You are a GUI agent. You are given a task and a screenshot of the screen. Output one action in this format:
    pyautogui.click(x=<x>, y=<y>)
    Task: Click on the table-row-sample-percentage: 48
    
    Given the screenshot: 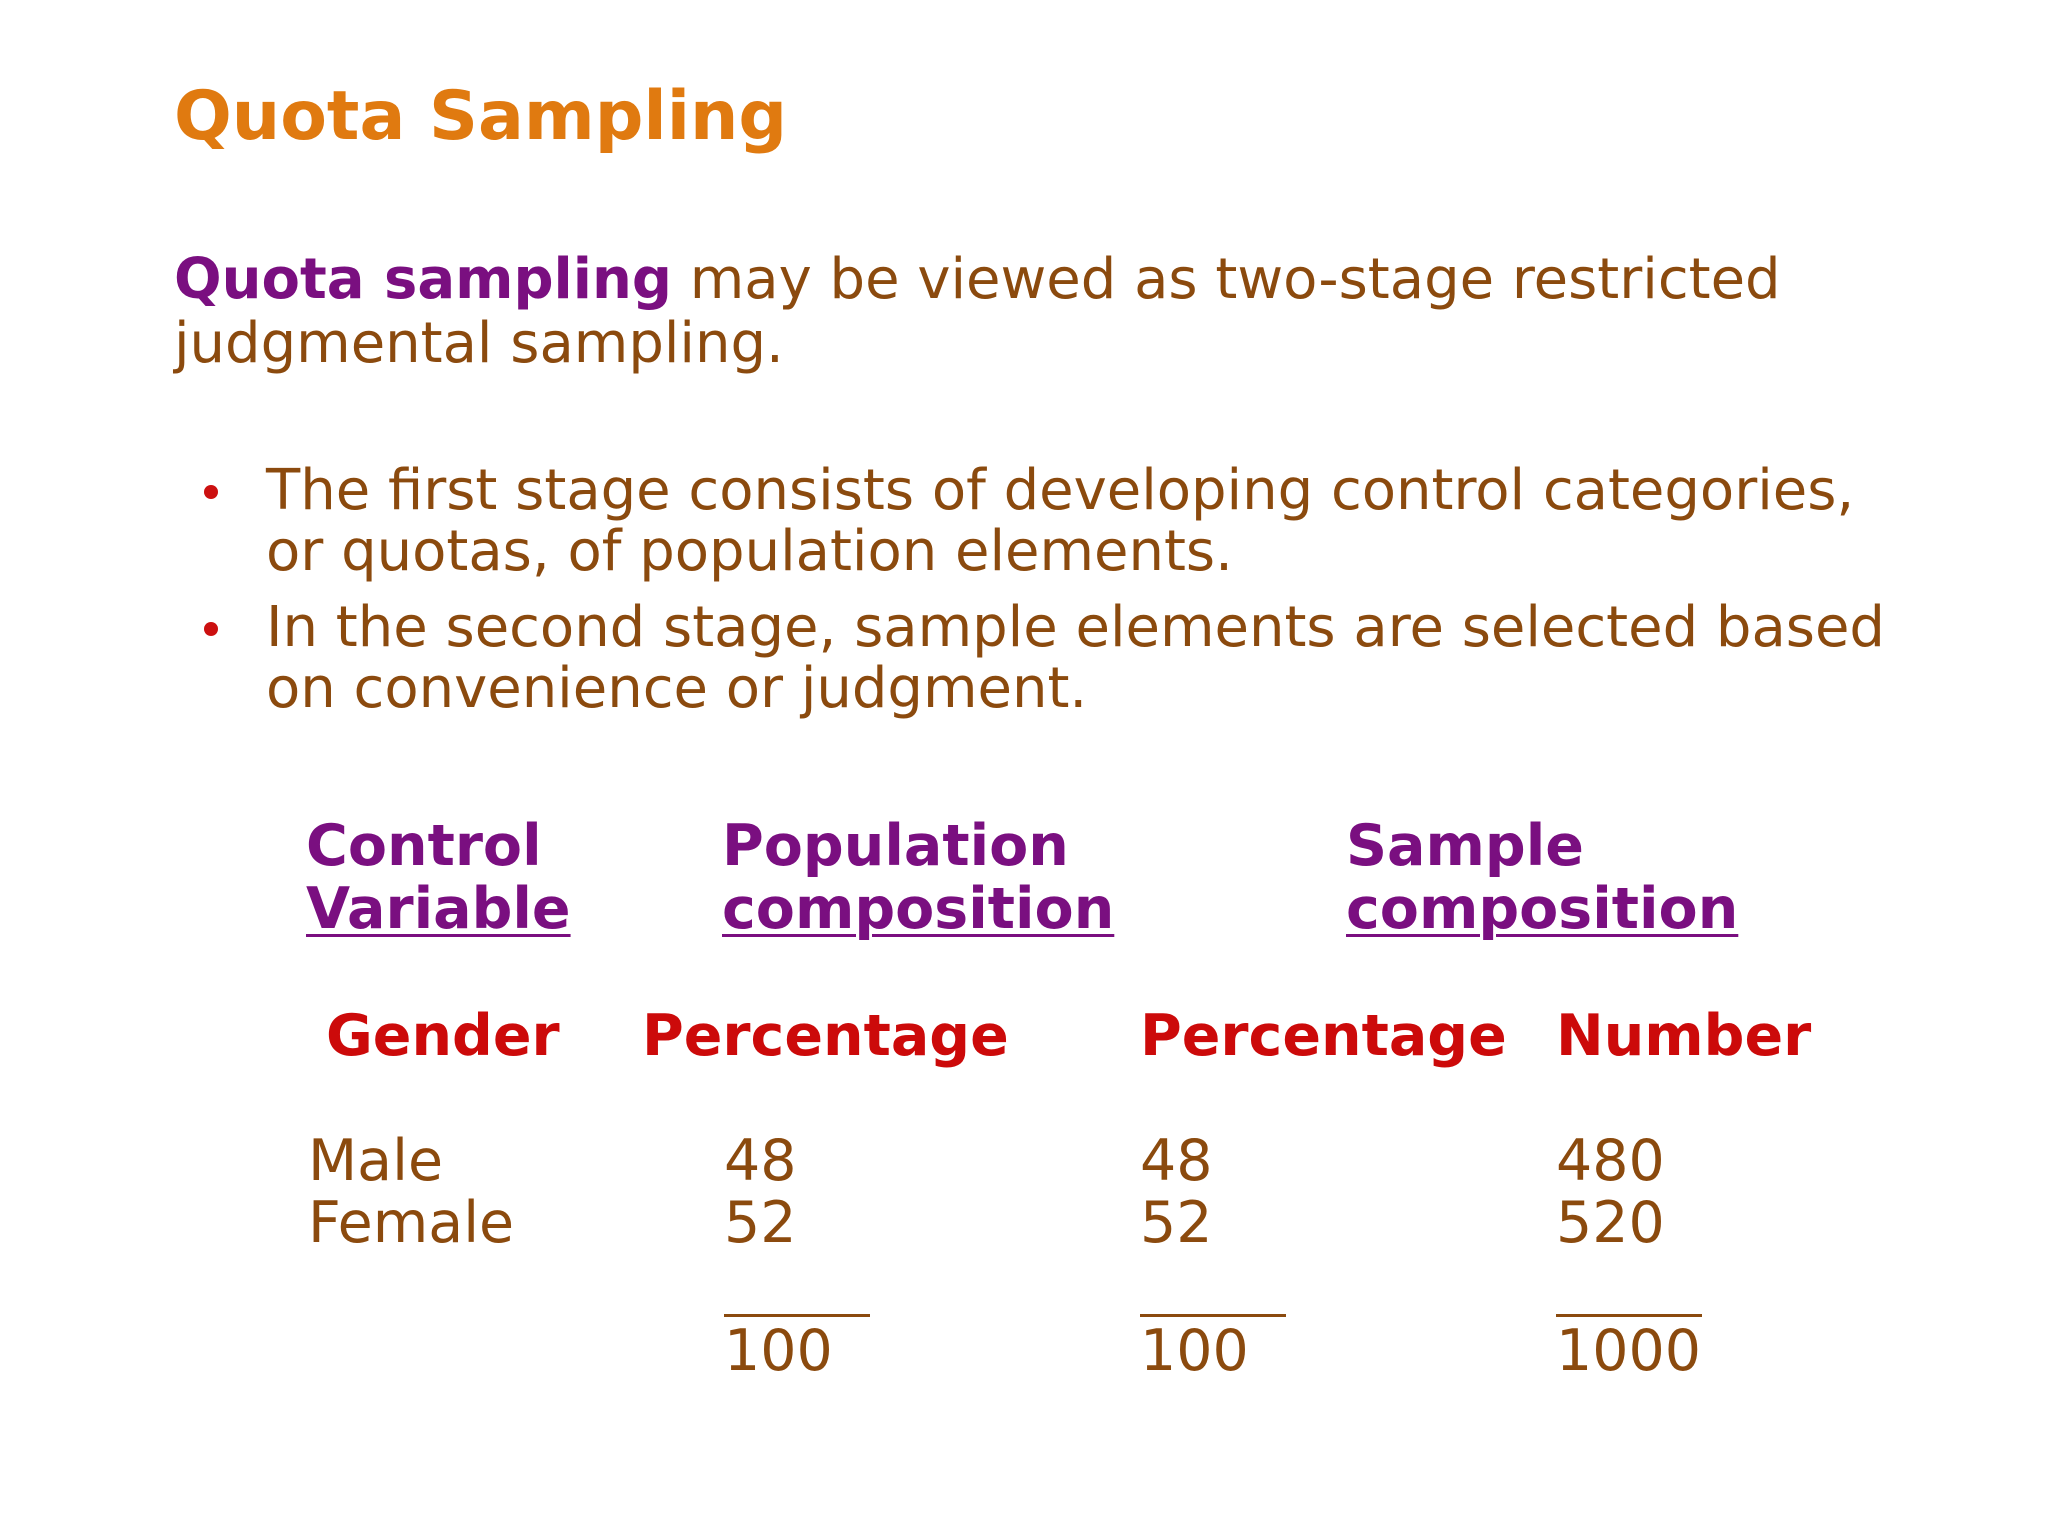 What is the action you would take?
    pyautogui.click(x=1176, y=1161)
    